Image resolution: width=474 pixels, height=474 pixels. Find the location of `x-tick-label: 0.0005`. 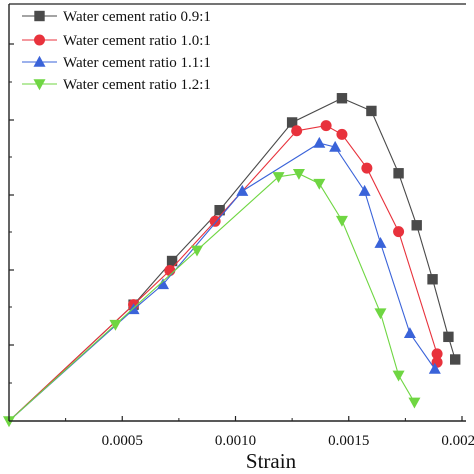

x-tick-label: 0.0005 is located at coordinates (122, 441).